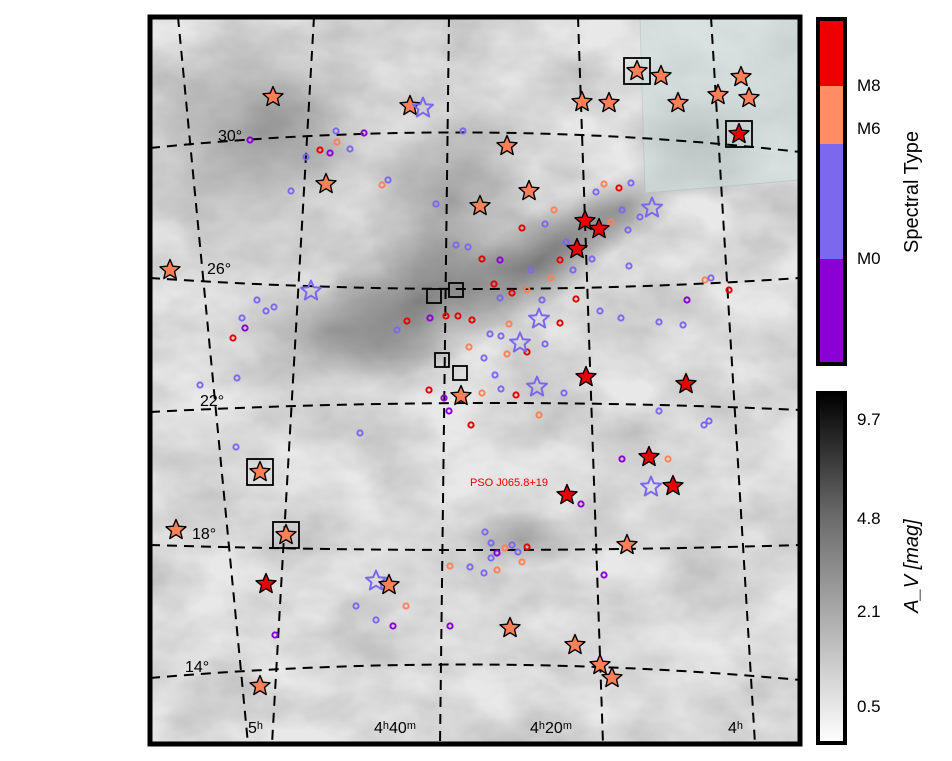  Describe the element at coordinates (509, 483) in the screenshot. I see `object-annotation: PSO J065.8+19` at that location.